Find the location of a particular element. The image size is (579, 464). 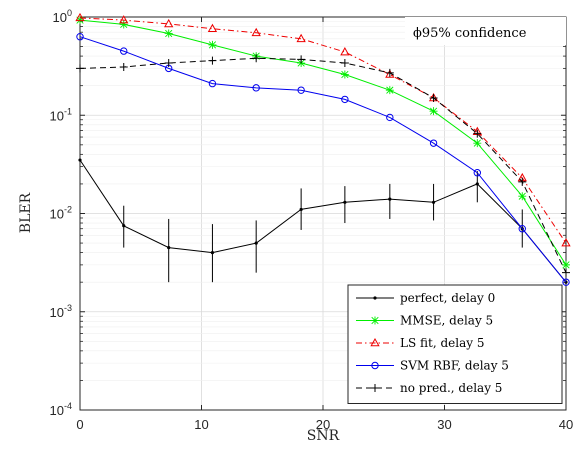

x-tick-label: 10 is located at coordinates (201, 424).